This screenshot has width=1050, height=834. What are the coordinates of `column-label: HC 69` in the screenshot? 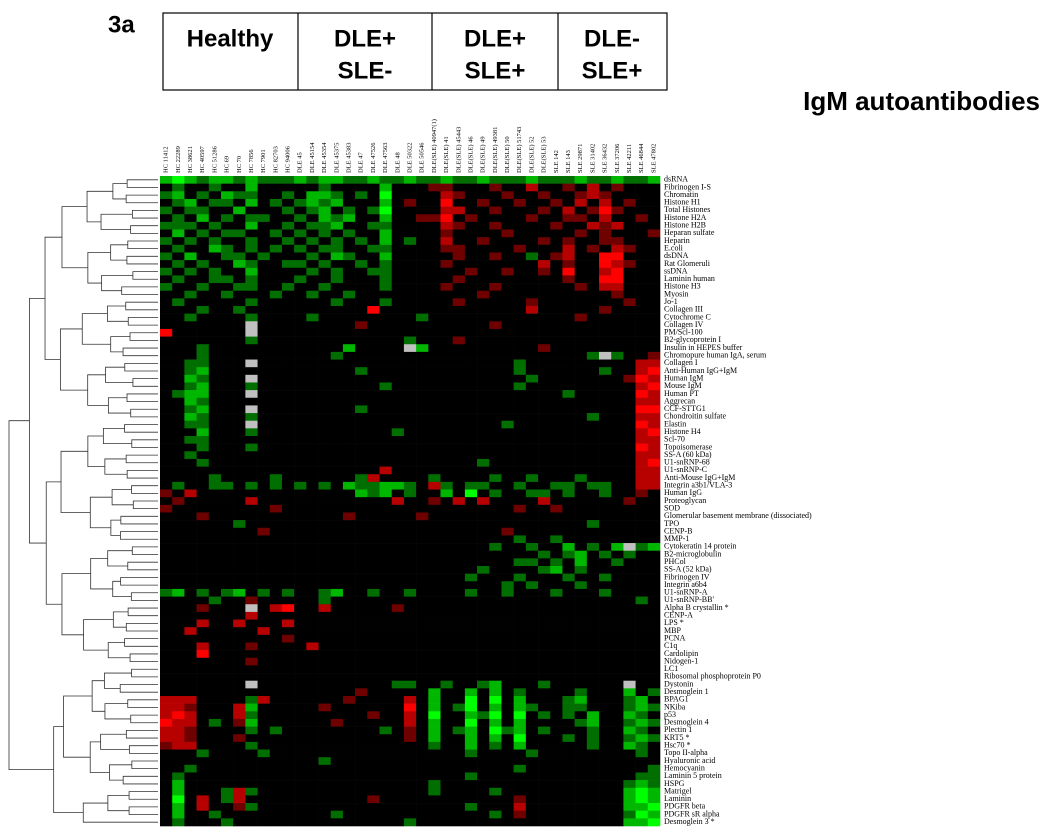 It's located at (227, 164).